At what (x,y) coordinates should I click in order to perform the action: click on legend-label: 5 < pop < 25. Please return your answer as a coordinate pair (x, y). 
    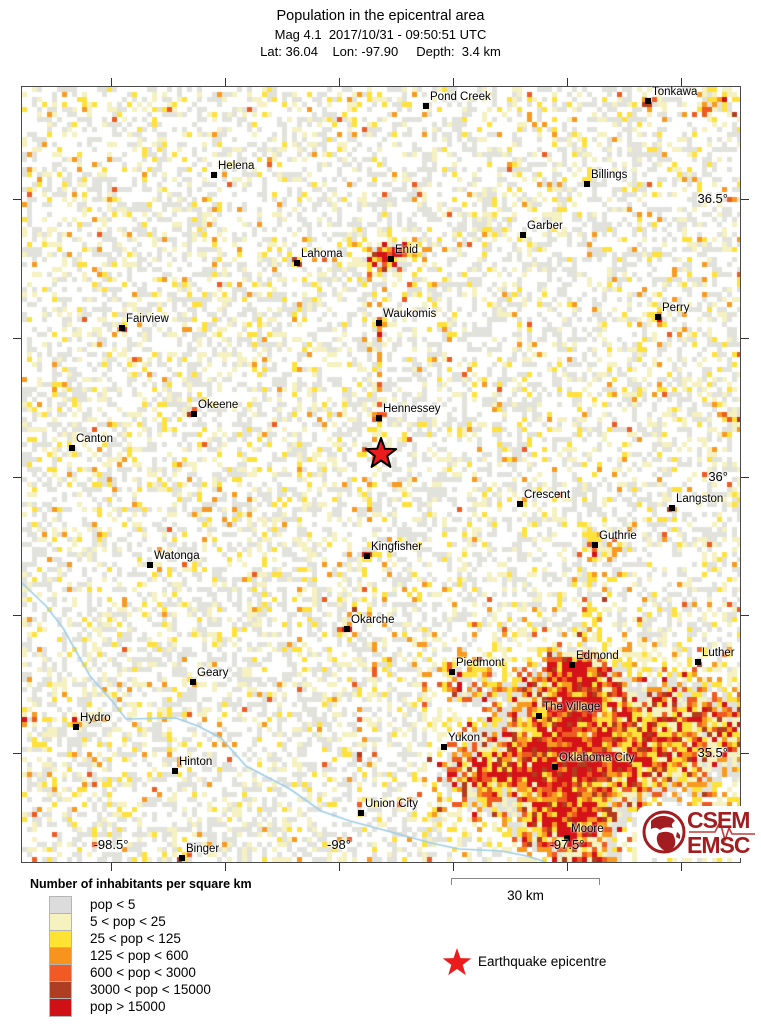
    Looking at the image, I should click on (128, 921).